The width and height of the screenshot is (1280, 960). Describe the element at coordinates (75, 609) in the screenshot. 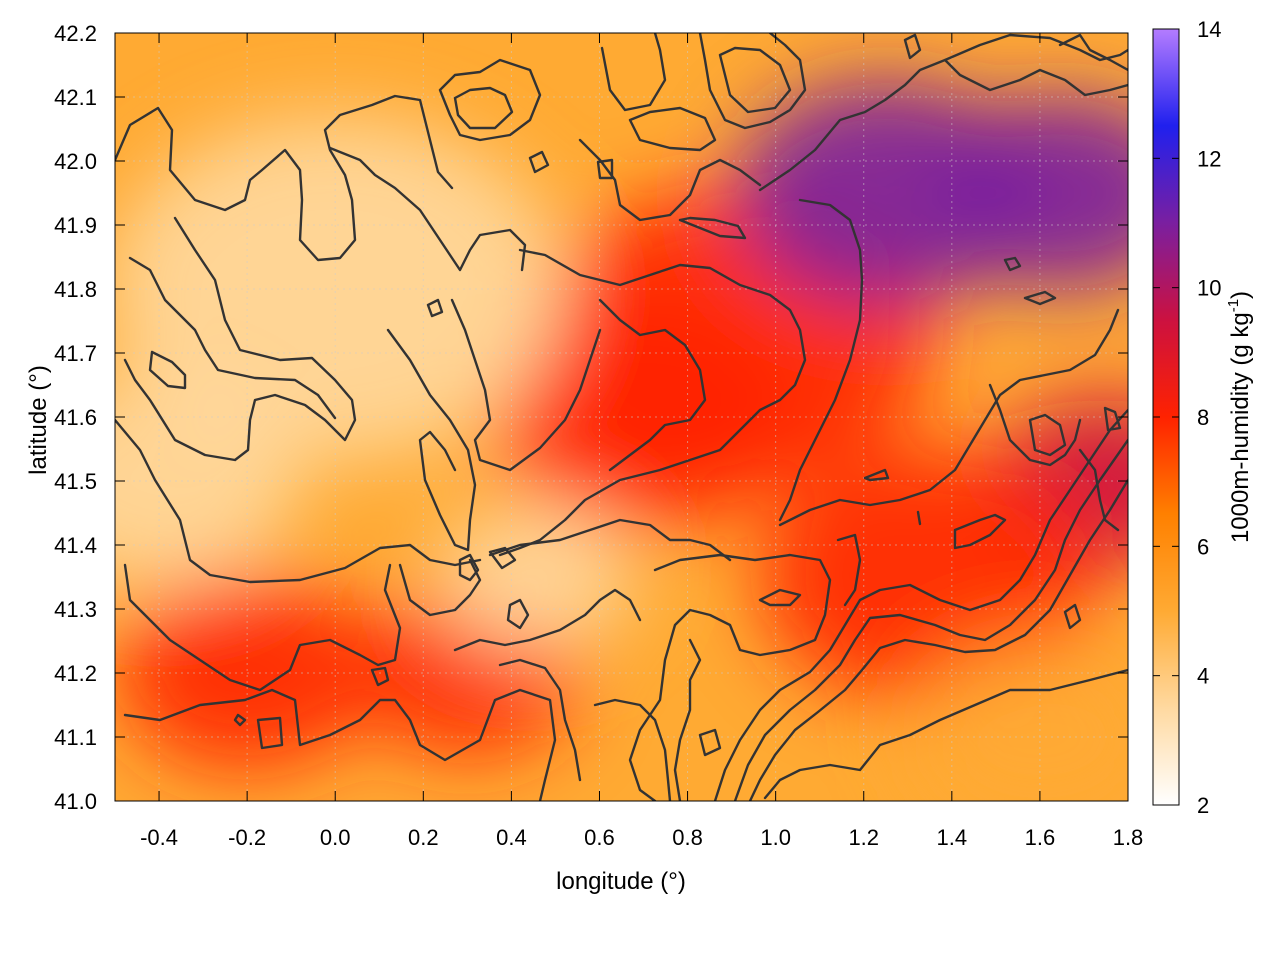

I see `y-tick-label: 41.3` at that location.